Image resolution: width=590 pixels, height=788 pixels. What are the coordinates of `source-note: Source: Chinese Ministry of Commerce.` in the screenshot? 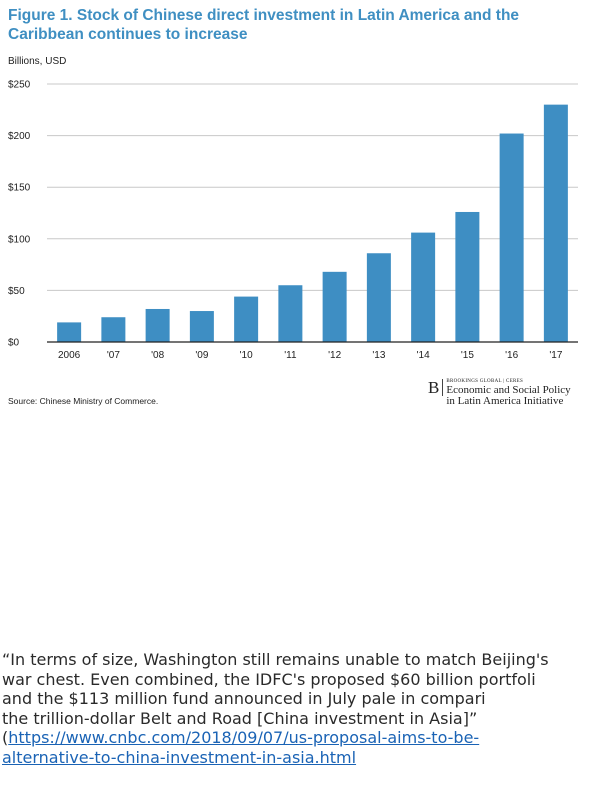 It's located at (83, 401).